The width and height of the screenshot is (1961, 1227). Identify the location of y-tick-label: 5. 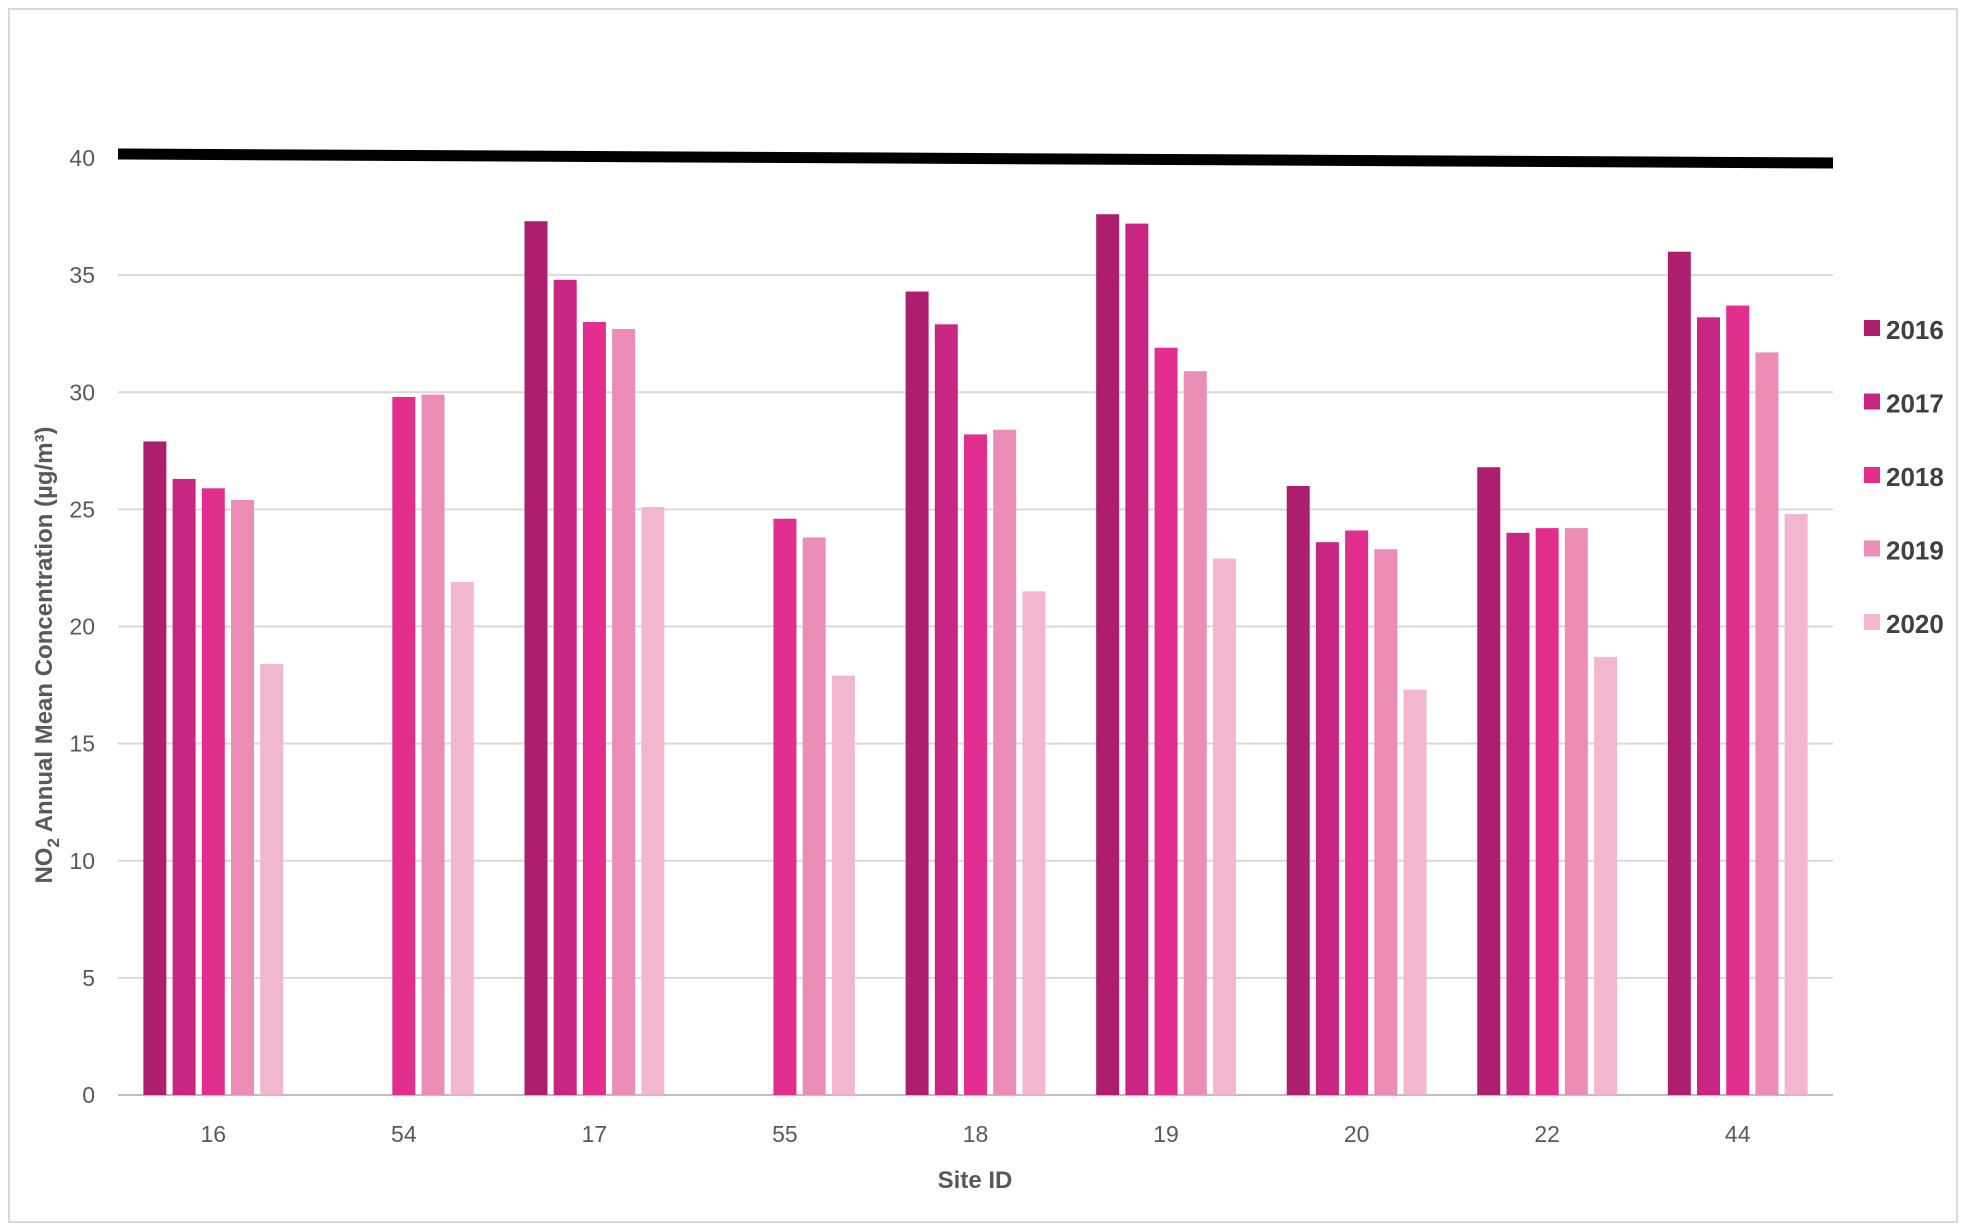
(88, 978).